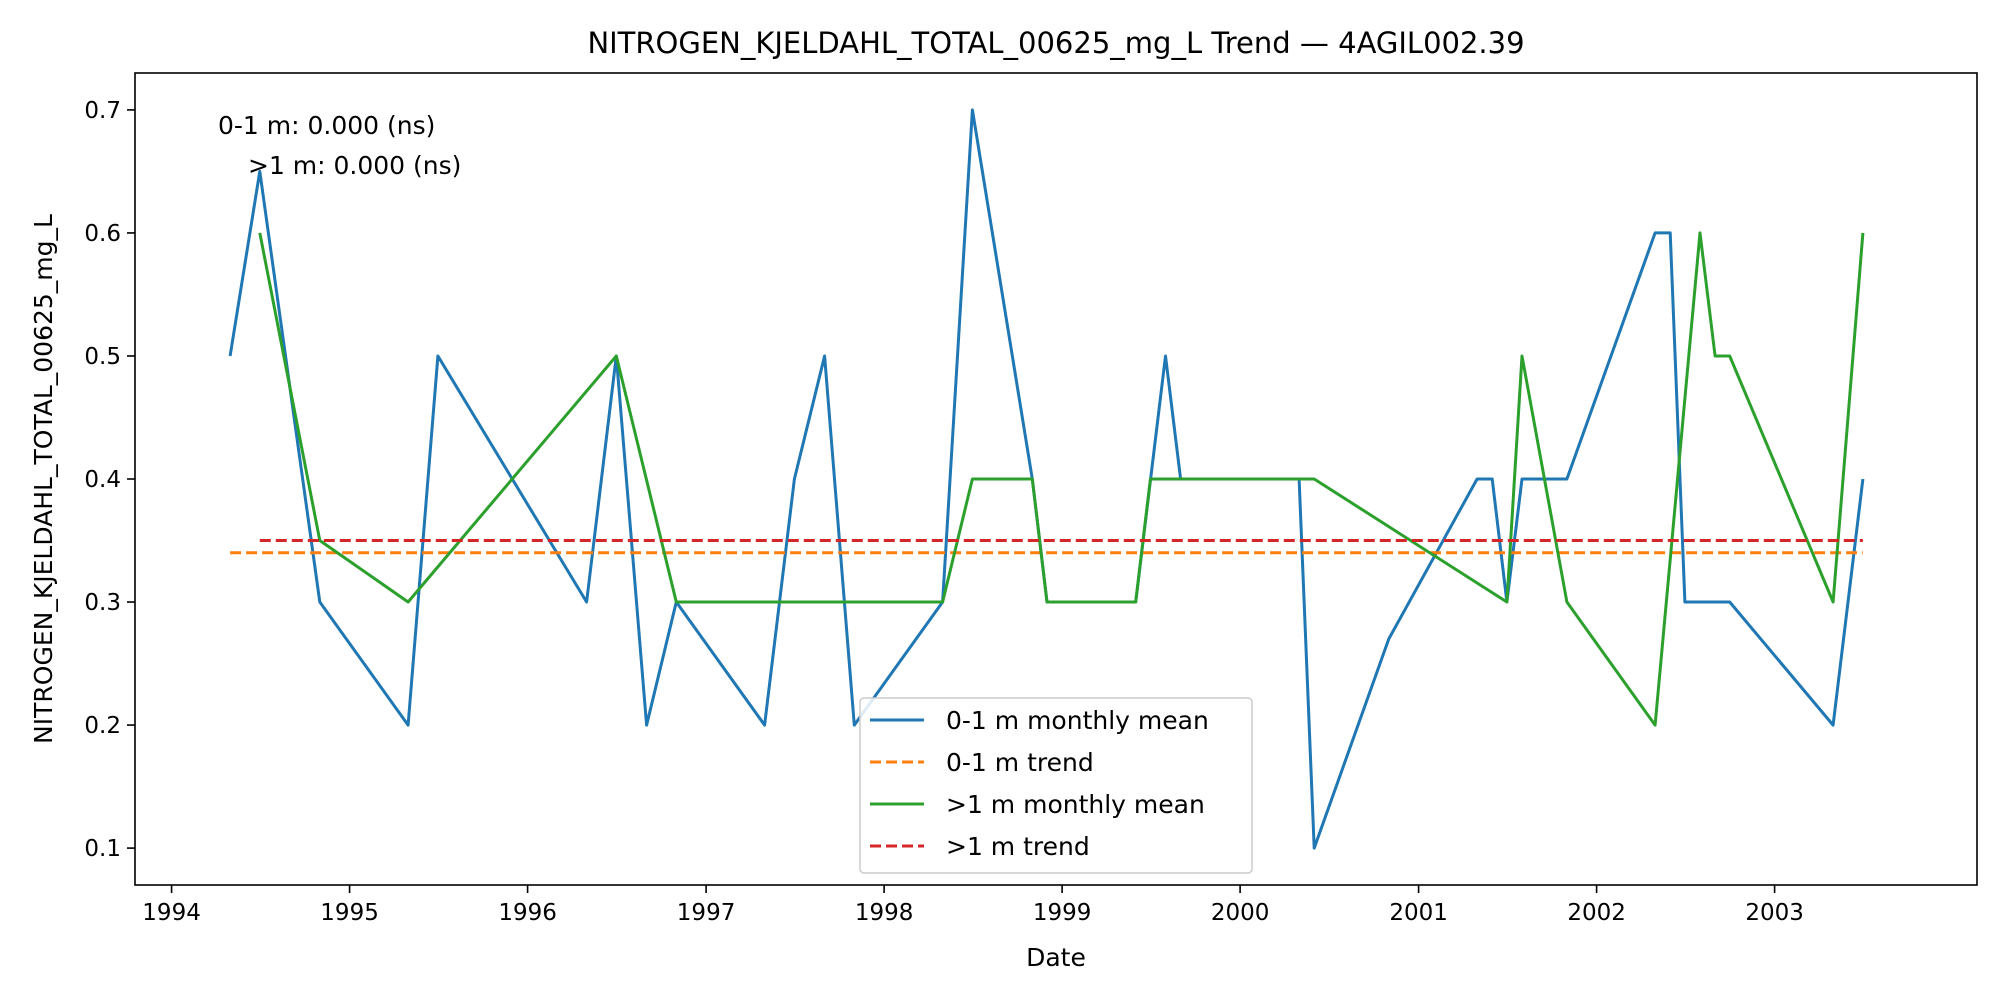 Image resolution: width=2000 pixels, height=1000 pixels. I want to click on y-tick-label: 0.2, so click(102, 726).